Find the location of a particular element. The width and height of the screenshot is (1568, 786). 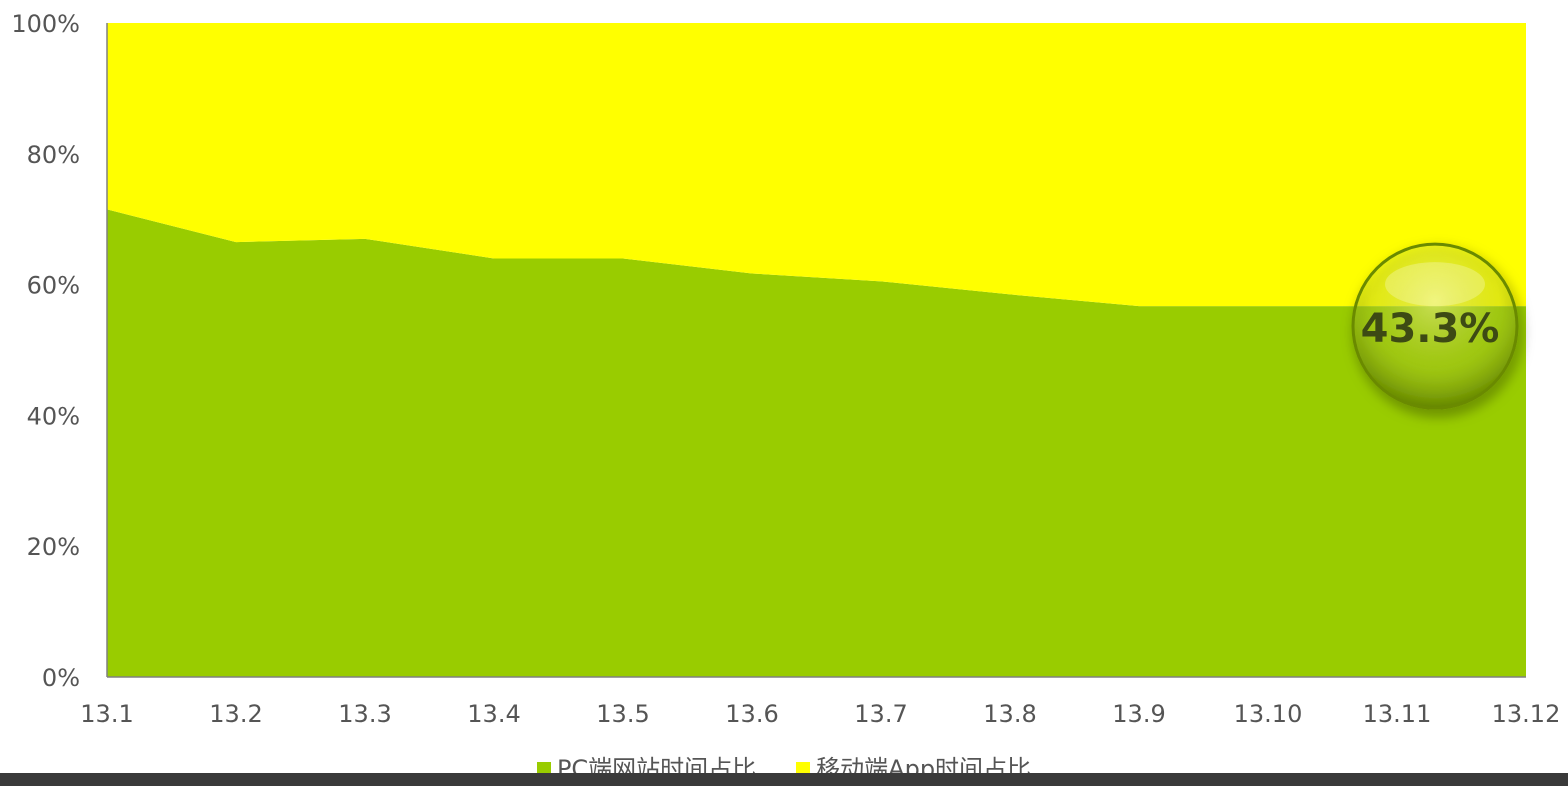

x-tick-label: 13.6 is located at coordinates (751, 714).